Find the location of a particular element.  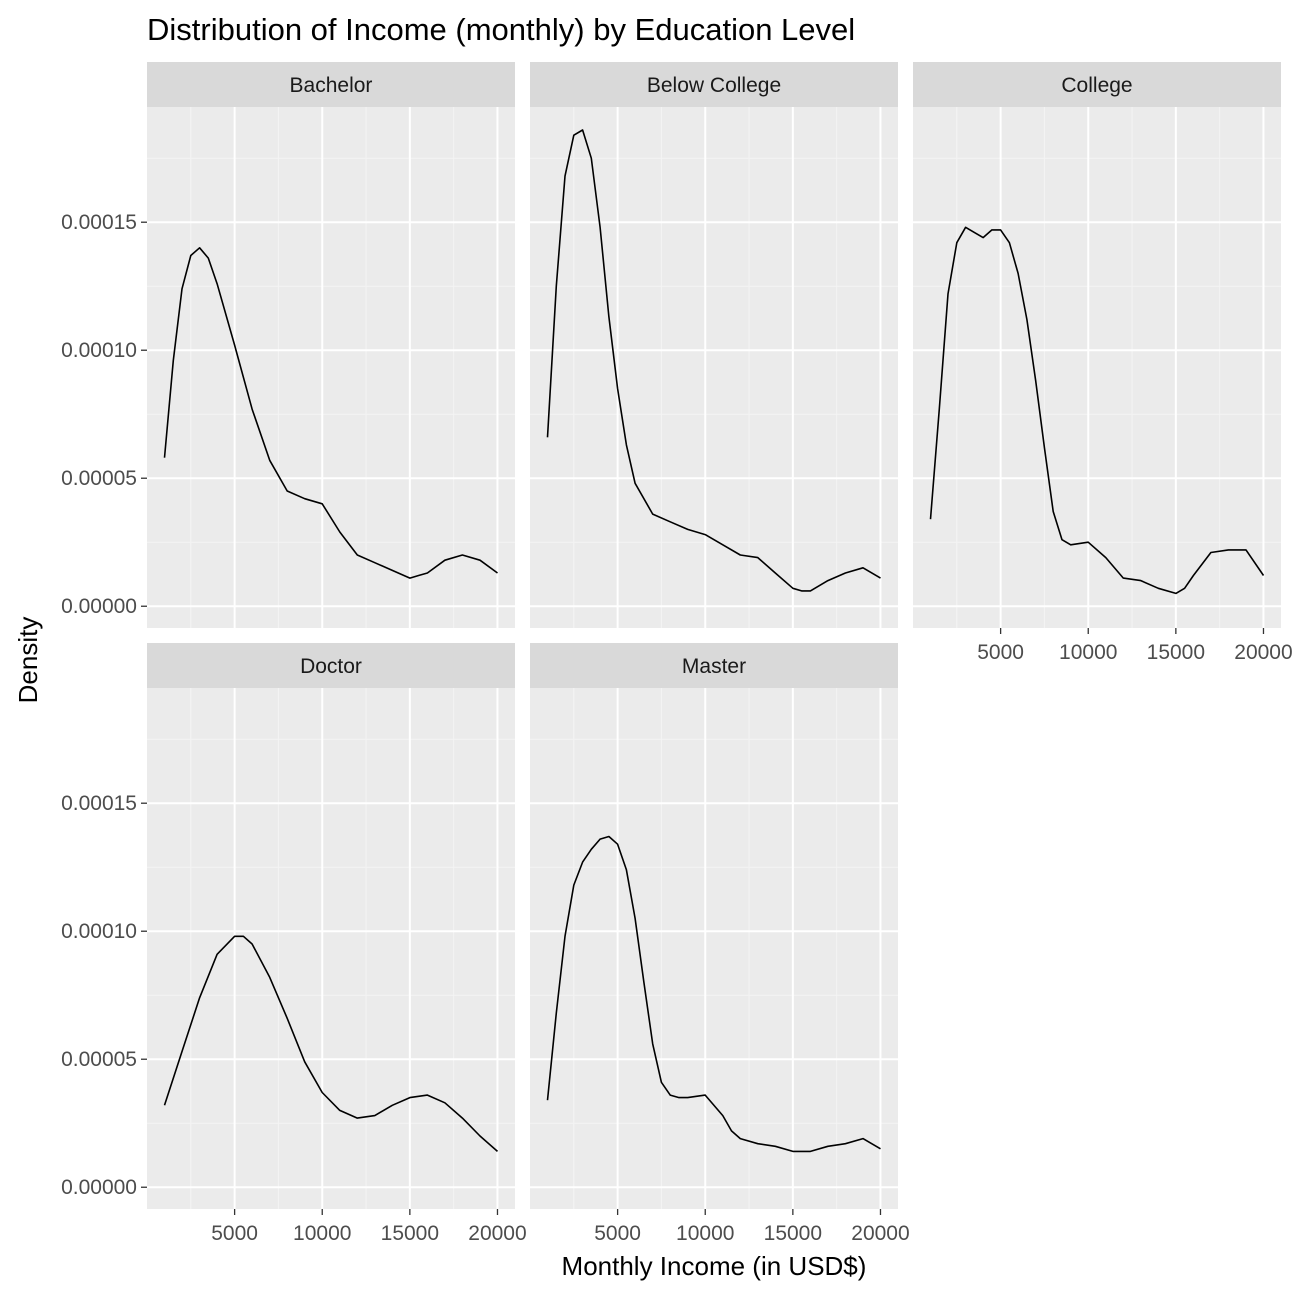

strip-bachelor is located at coordinates (331, 84).